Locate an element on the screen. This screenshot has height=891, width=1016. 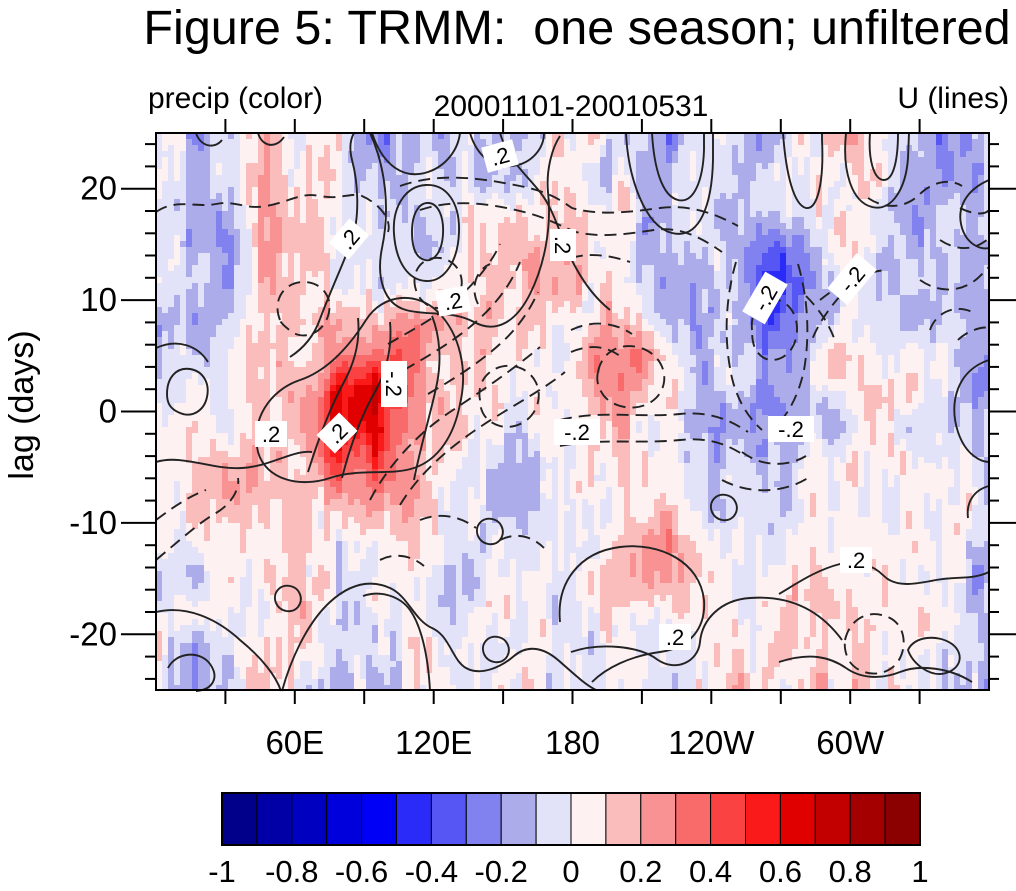
svg-text: 20 is located at coordinates (98, 188).